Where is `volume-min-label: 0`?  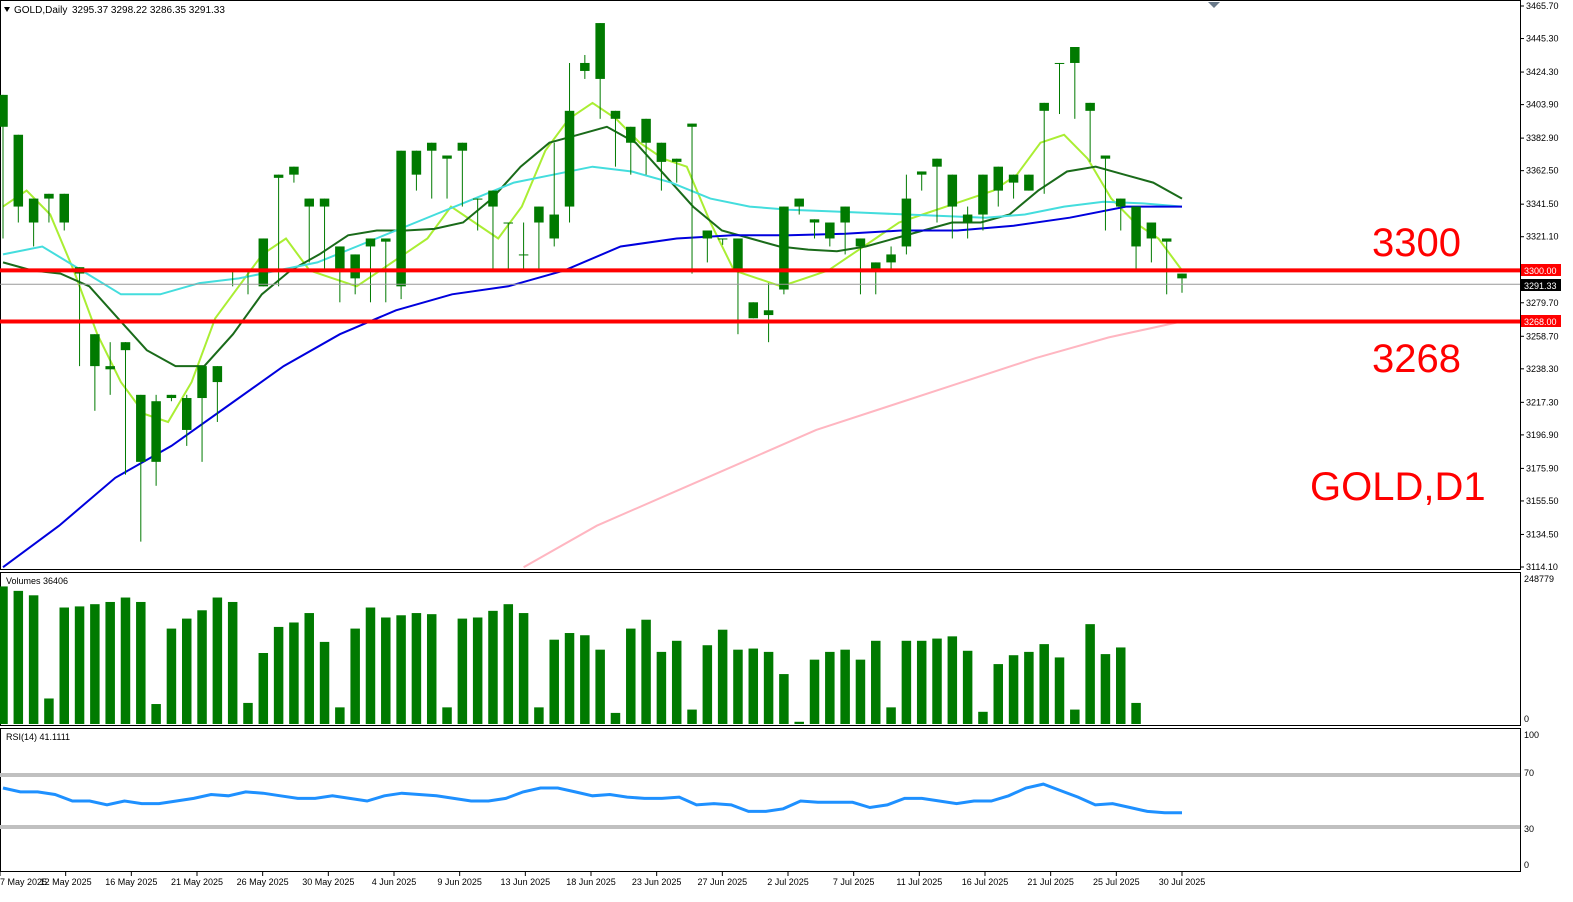 volume-min-label: 0 is located at coordinates (1526, 719).